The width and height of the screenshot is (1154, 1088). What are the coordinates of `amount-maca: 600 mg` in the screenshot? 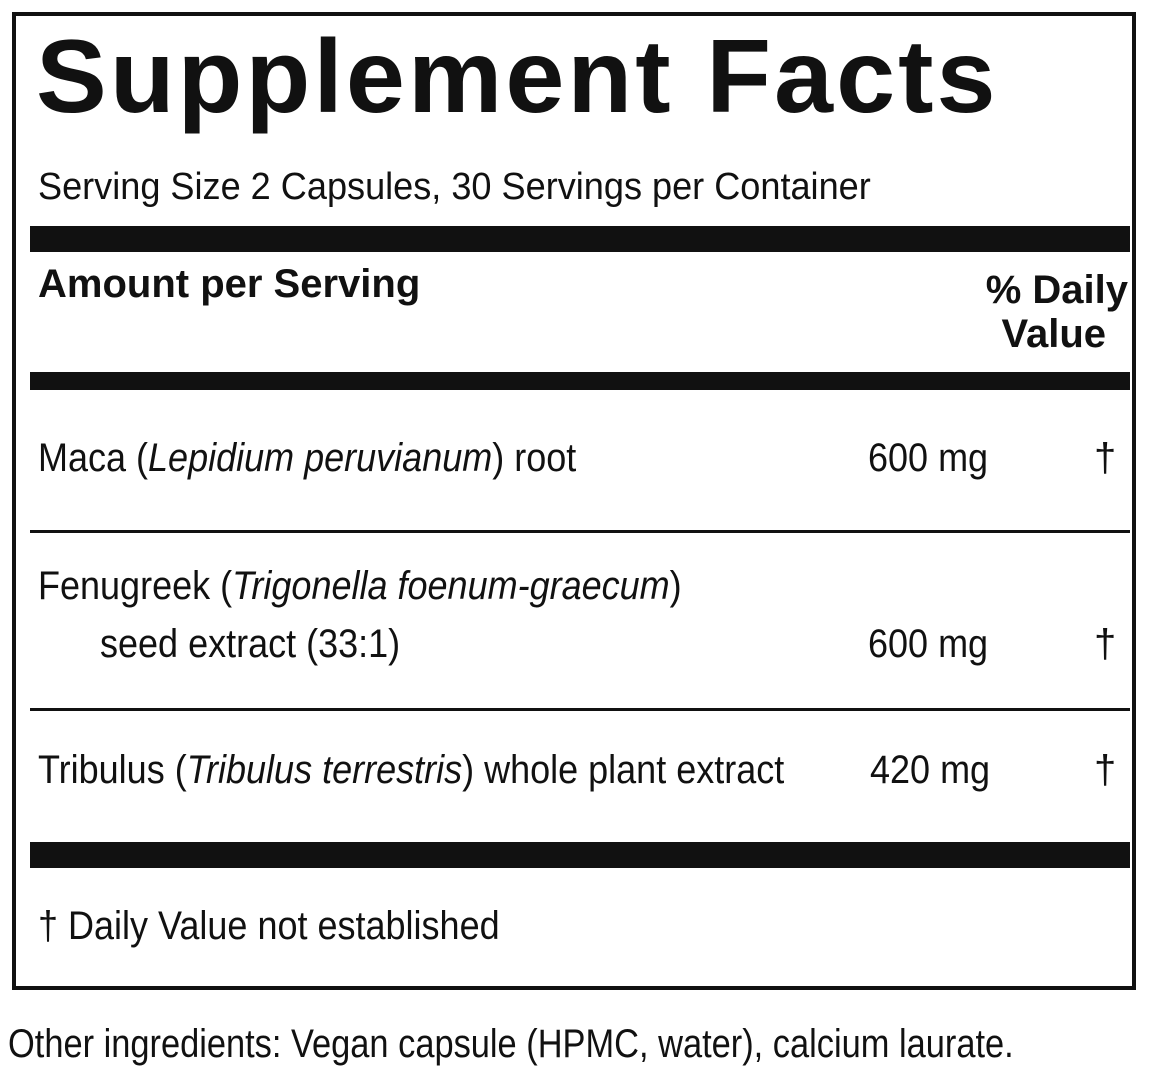 It's located at (928, 458).